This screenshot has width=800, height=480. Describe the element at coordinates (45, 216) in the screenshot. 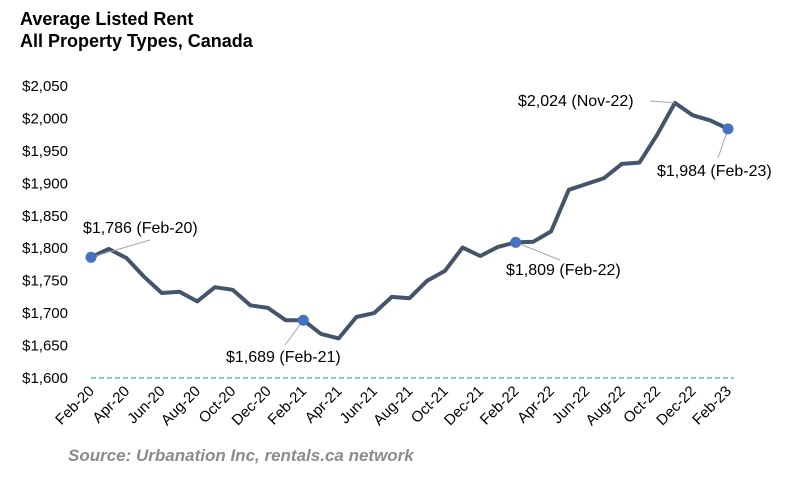

I see `y-tick-label: $1,850` at that location.